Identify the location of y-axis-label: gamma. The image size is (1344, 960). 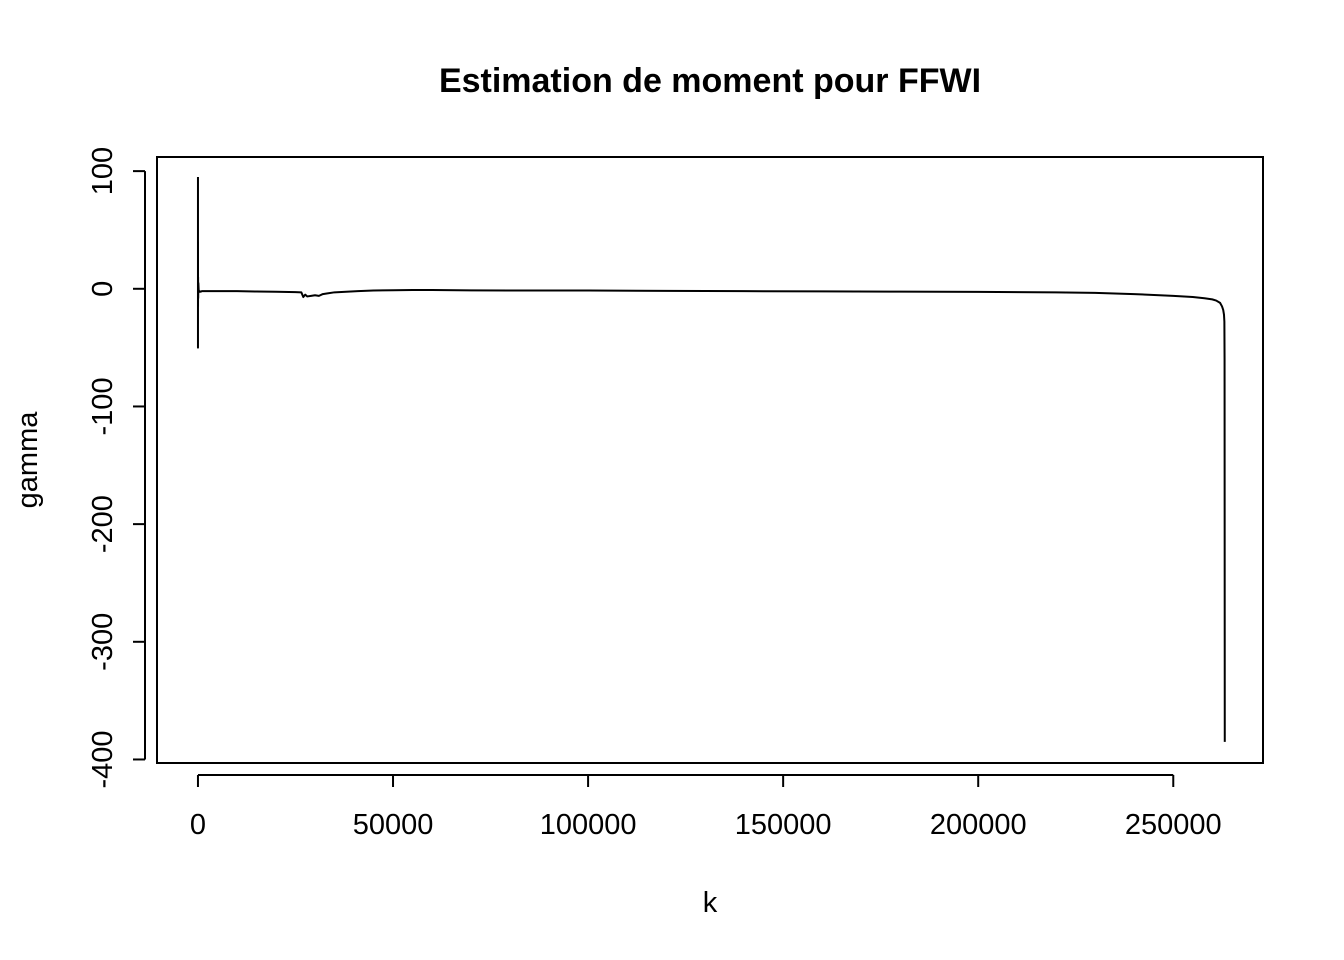
(28, 460).